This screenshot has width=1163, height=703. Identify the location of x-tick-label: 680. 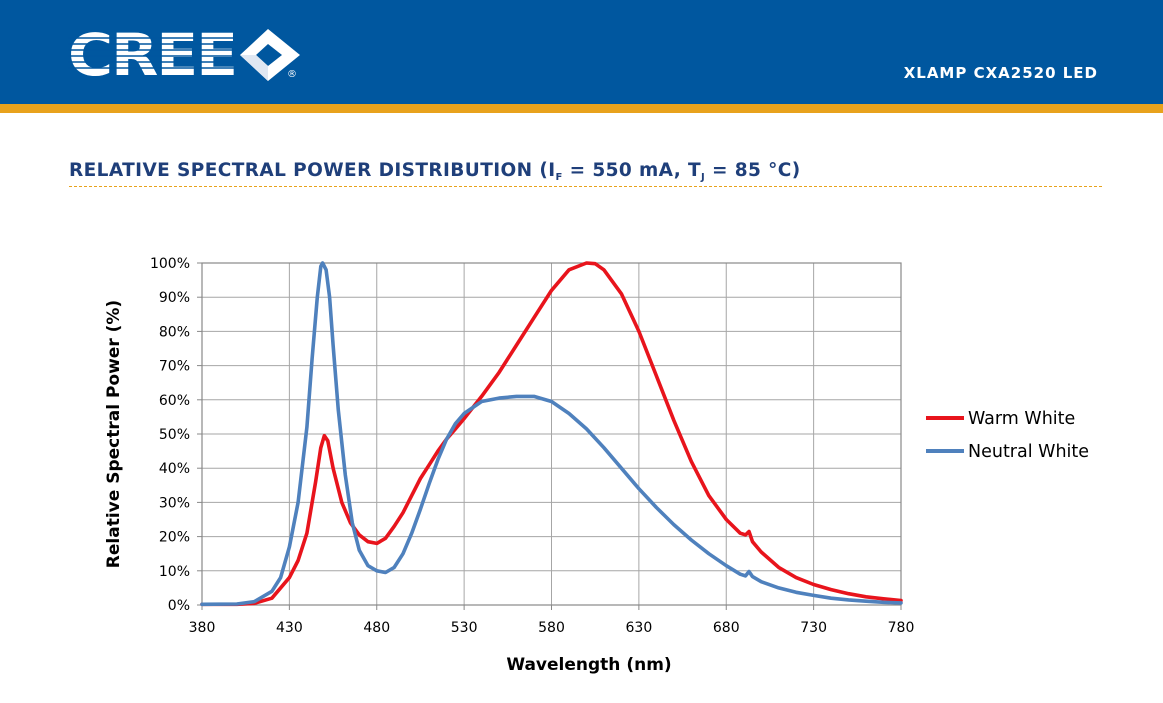
(726, 628).